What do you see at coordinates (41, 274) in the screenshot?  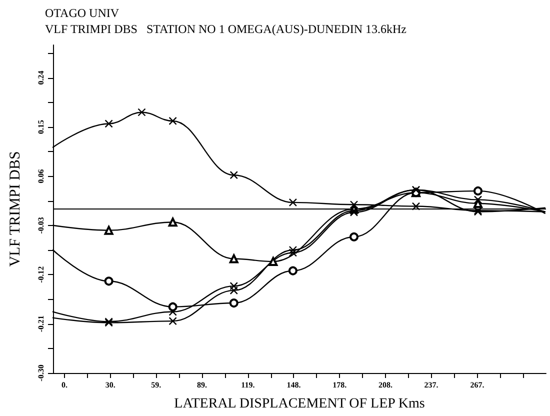 I see `y-tick-label: -0.12` at bounding box center [41, 274].